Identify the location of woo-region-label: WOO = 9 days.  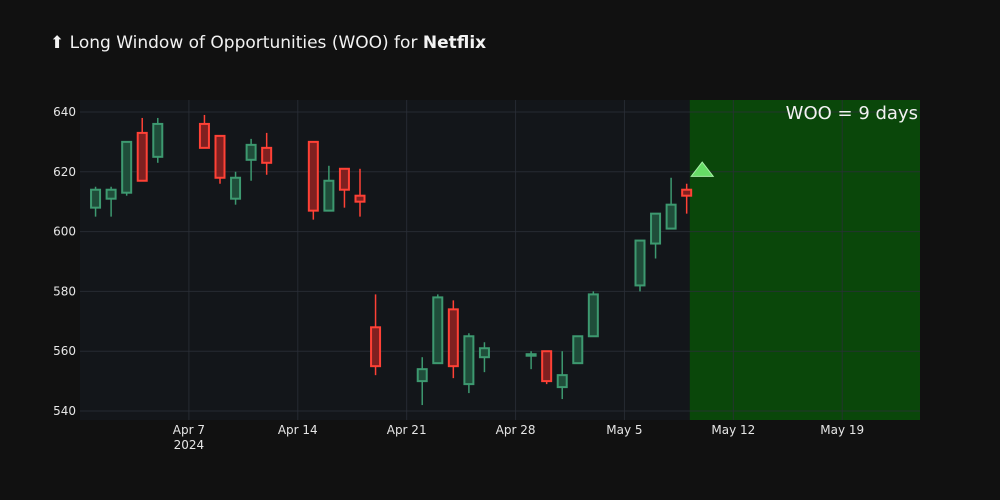
(852, 113).